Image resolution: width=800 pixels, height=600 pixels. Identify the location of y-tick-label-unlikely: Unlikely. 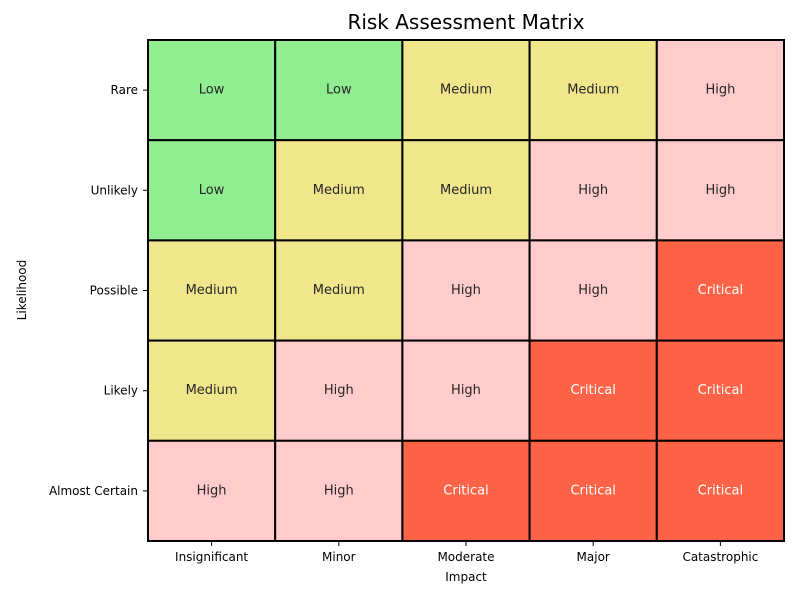
(114, 190).